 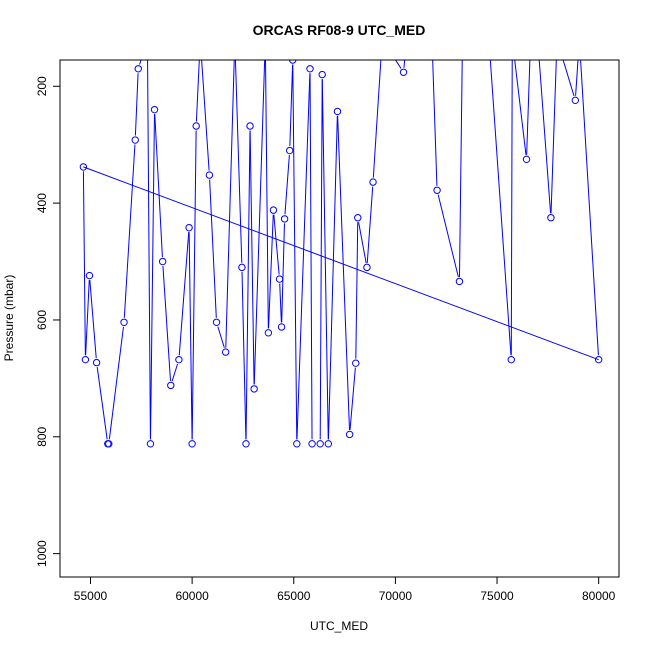 I want to click on x-tick-label: 80000, so click(x=599, y=596).